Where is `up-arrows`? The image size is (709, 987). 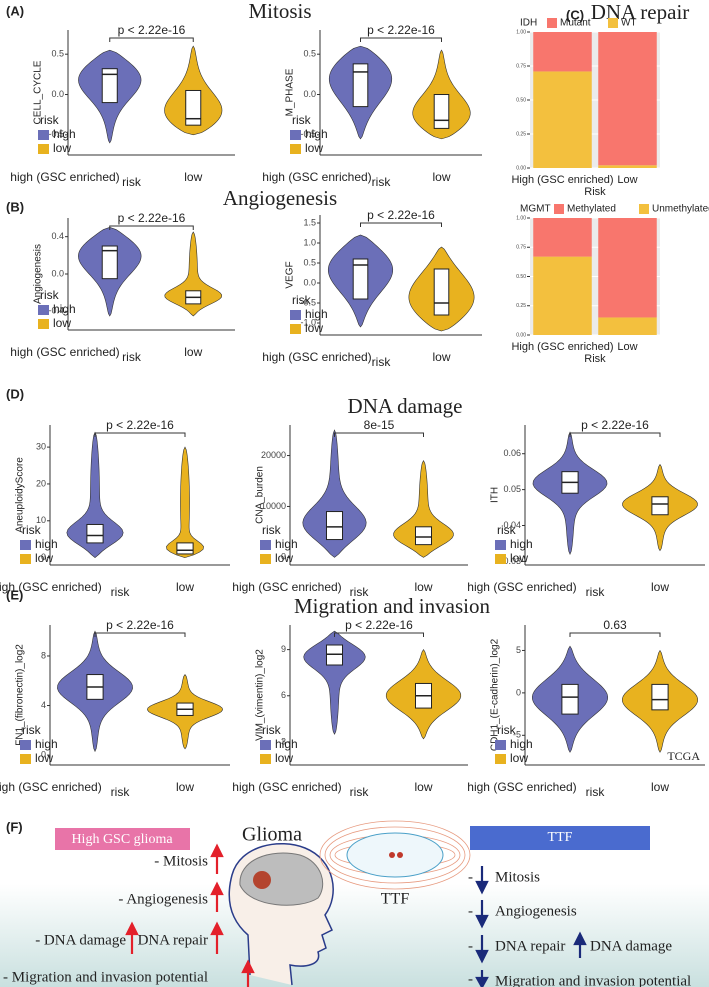 up-arrows is located at coordinates (190, 915).